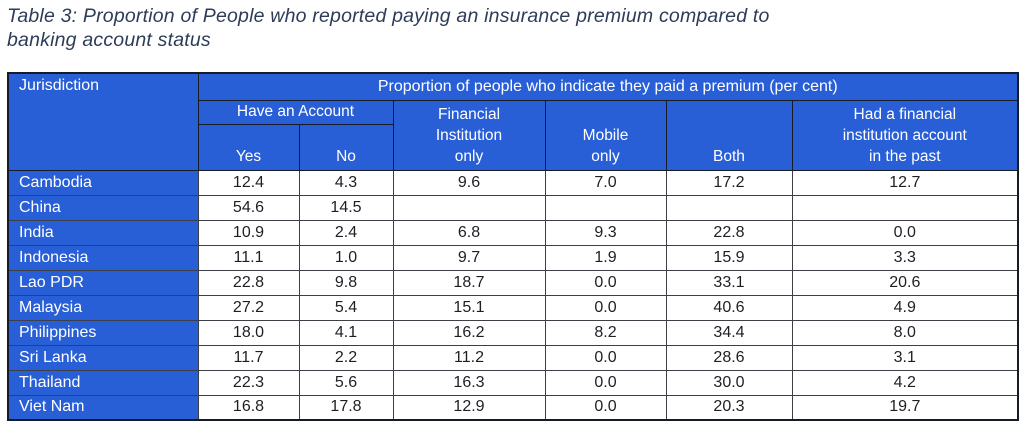 This screenshot has width=1024, height=426. I want to click on value-cell-fi-only: 9.7, so click(469, 257).